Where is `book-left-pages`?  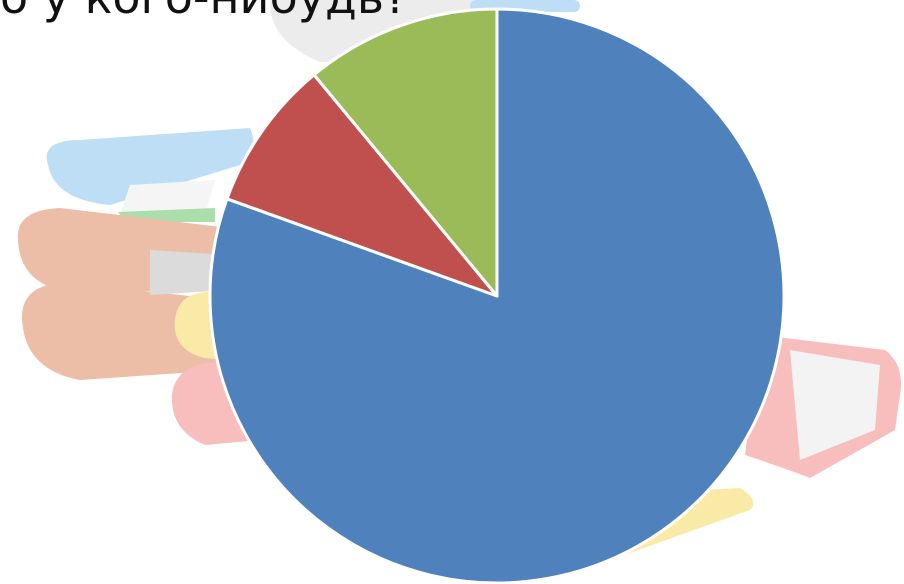 book-left-pages is located at coordinates (167, 197).